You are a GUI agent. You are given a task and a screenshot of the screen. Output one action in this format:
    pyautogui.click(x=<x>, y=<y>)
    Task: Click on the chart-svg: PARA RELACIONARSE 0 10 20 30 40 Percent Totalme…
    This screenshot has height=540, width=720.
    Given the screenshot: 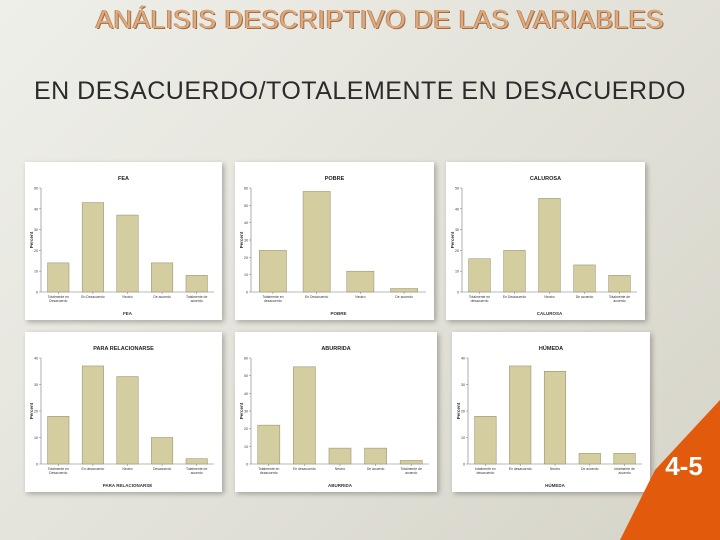 What is the action you would take?
    pyautogui.click(x=121, y=417)
    